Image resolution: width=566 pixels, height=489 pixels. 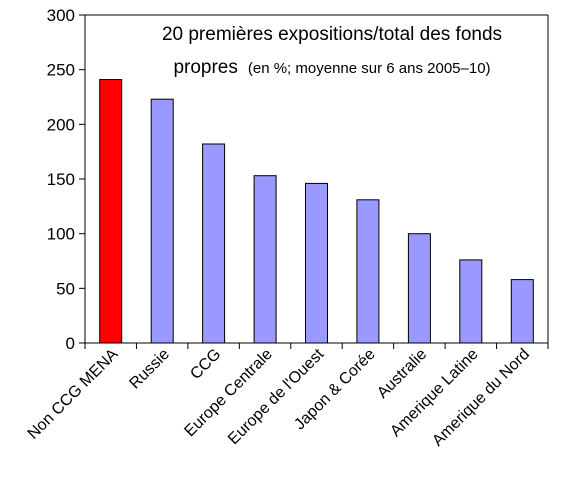 What do you see at coordinates (205, 364) in the screenshot?
I see `x-category-label-2: CCG` at bounding box center [205, 364].